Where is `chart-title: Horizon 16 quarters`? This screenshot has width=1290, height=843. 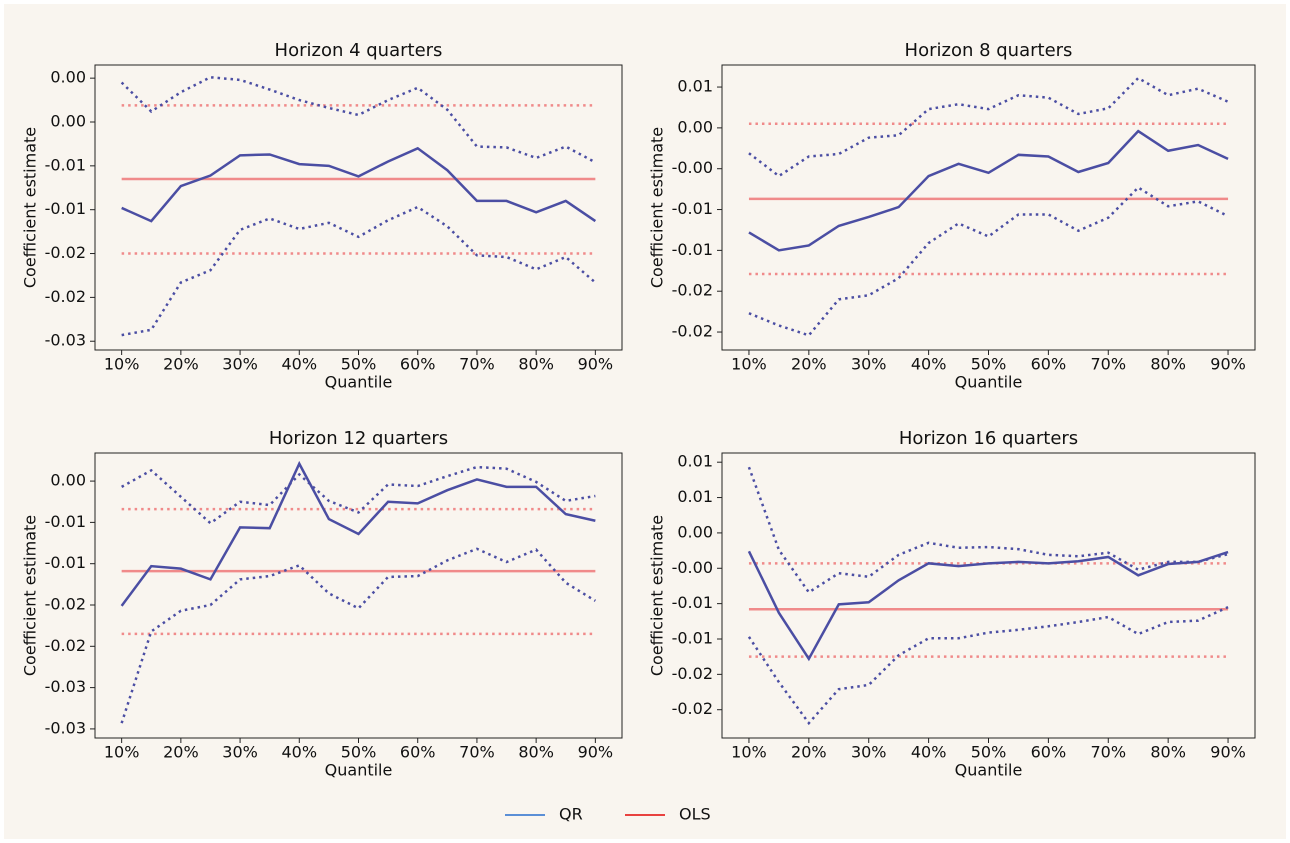 chart-title: Horizon 16 quarters is located at coordinates (988, 438).